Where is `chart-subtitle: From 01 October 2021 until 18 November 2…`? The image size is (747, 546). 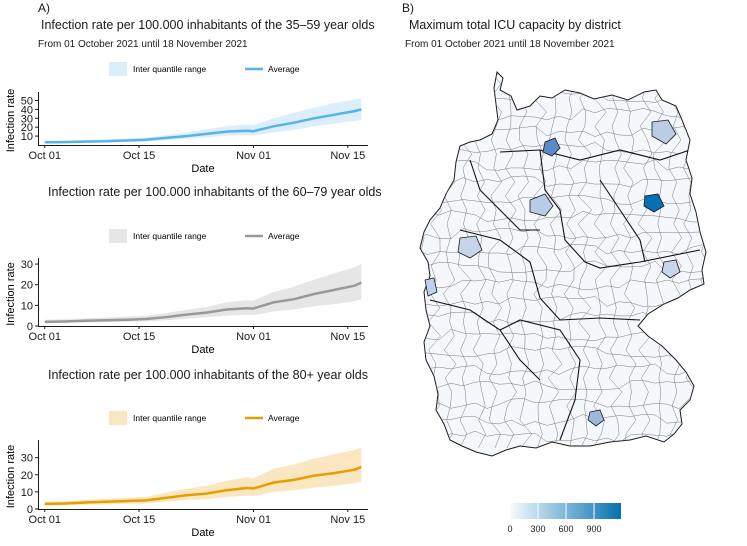
chart-subtitle: From 01 October 2021 until 18 November 2… is located at coordinates (143, 44).